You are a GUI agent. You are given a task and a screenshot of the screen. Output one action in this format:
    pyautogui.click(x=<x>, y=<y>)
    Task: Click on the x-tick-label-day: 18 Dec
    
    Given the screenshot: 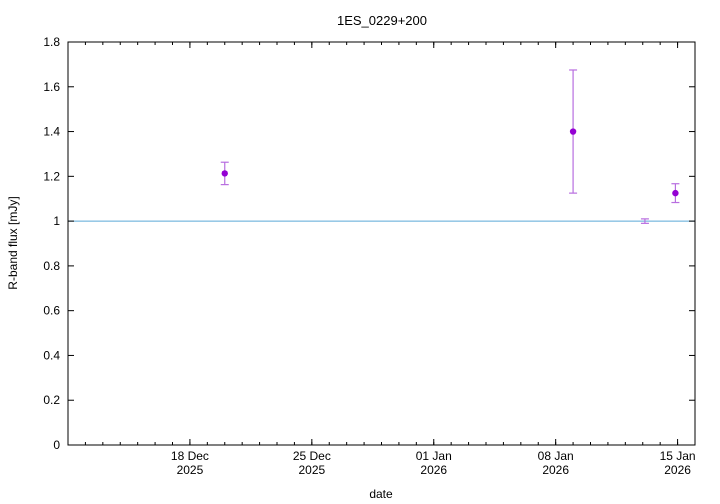 What is the action you would take?
    pyautogui.click(x=190, y=456)
    